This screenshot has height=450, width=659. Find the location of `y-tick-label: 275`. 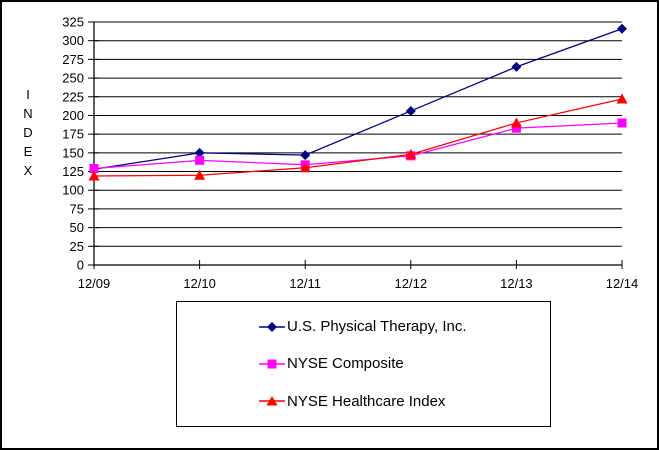

y-tick-label: 275 is located at coordinates (73, 59).